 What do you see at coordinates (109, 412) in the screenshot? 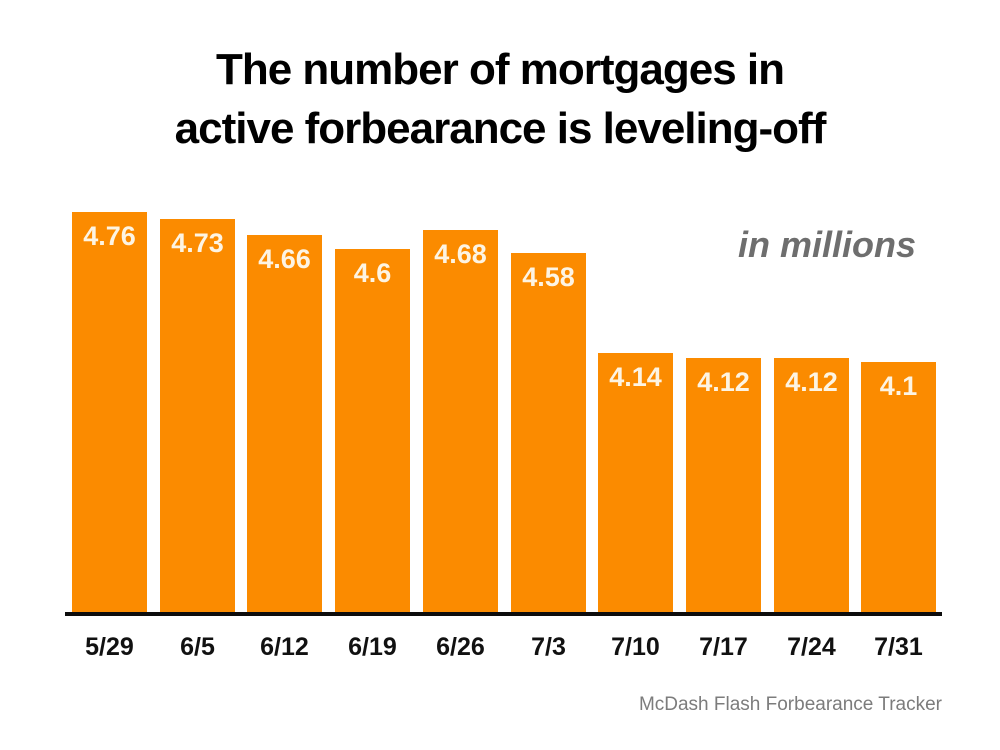
I see `bar-5/29: 4.76` at bounding box center [109, 412].